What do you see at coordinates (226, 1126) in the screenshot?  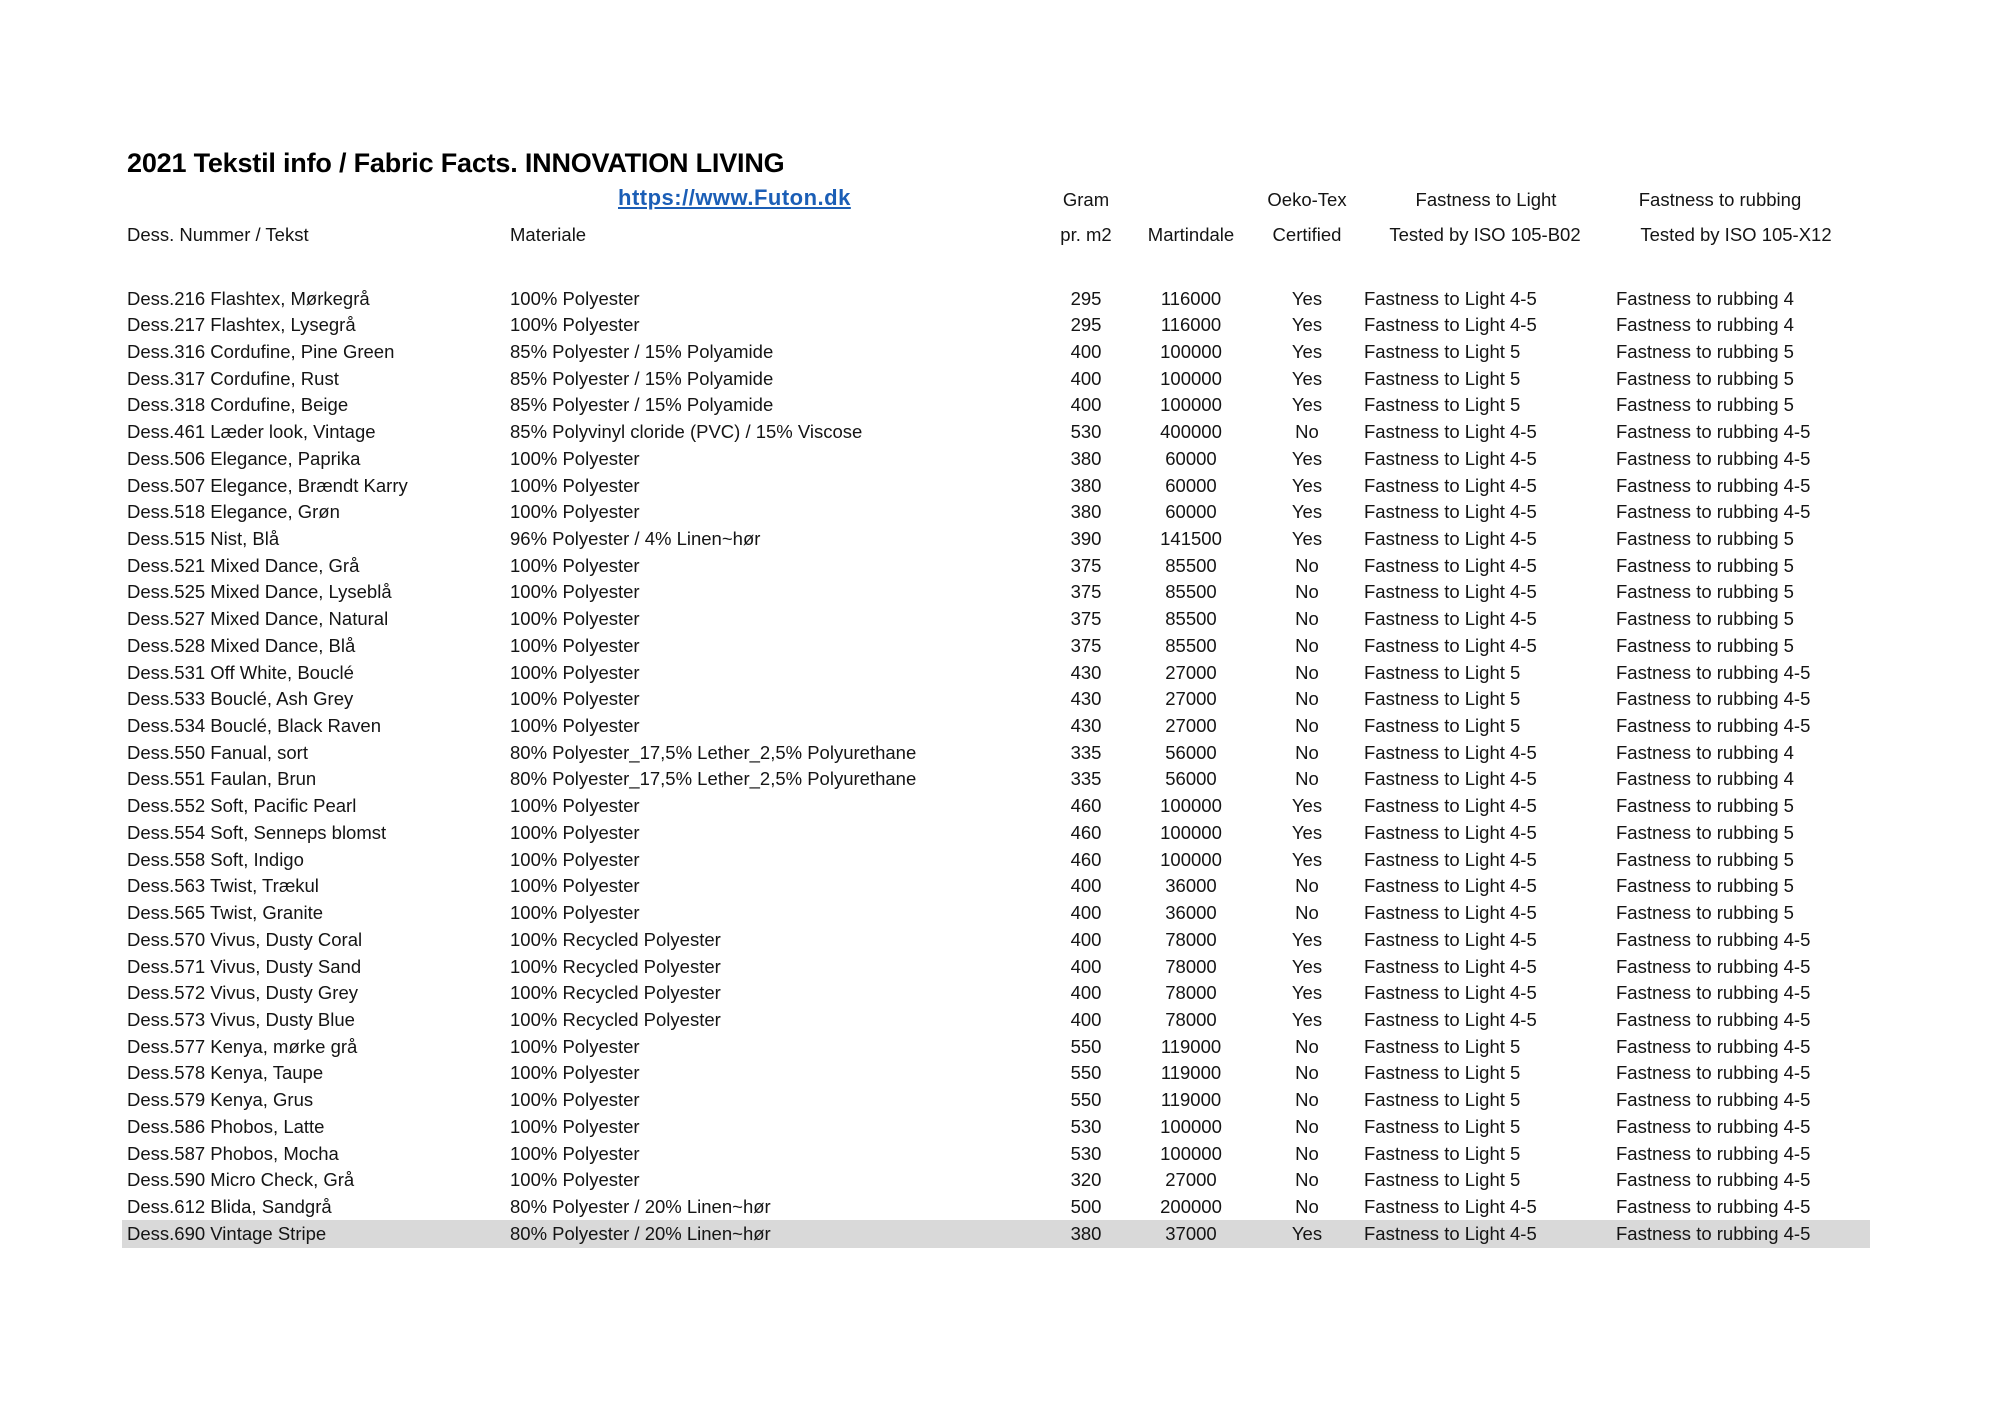 I see `fabric-name-cell: Dess.586 Phobos, Latte` at bounding box center [226, 1126].